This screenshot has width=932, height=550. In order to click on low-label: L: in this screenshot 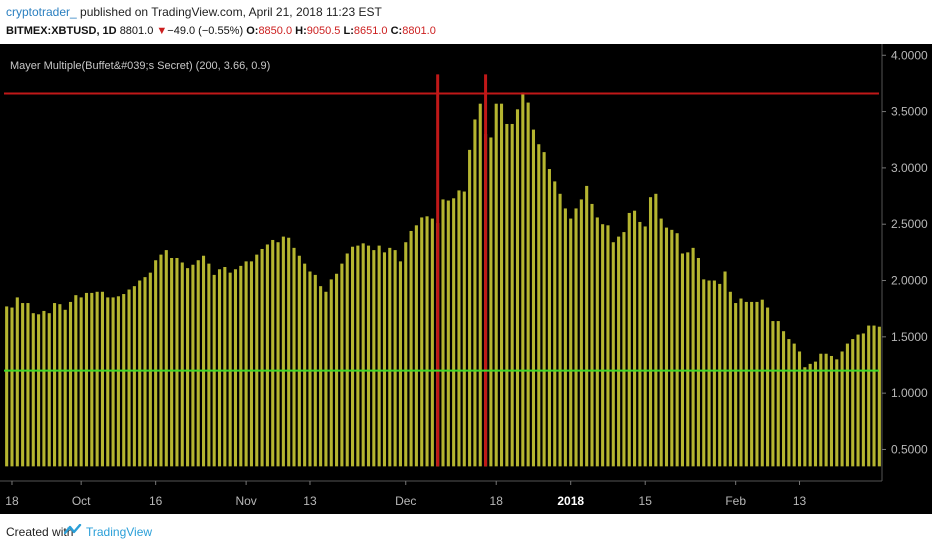, I will do `click(348, 31)`.